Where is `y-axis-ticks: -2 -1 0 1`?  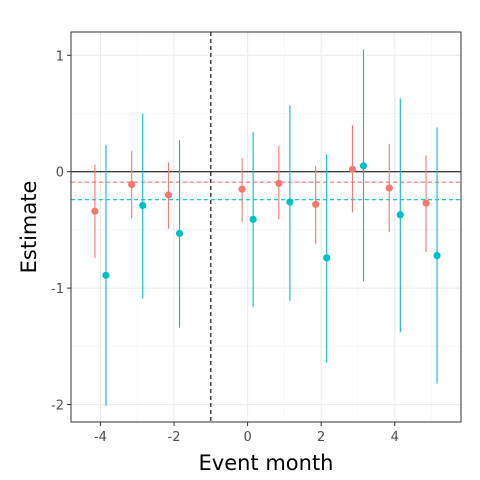 y-axis-ticks: -2 -1 0 1 is located at coordinates (61, 231).